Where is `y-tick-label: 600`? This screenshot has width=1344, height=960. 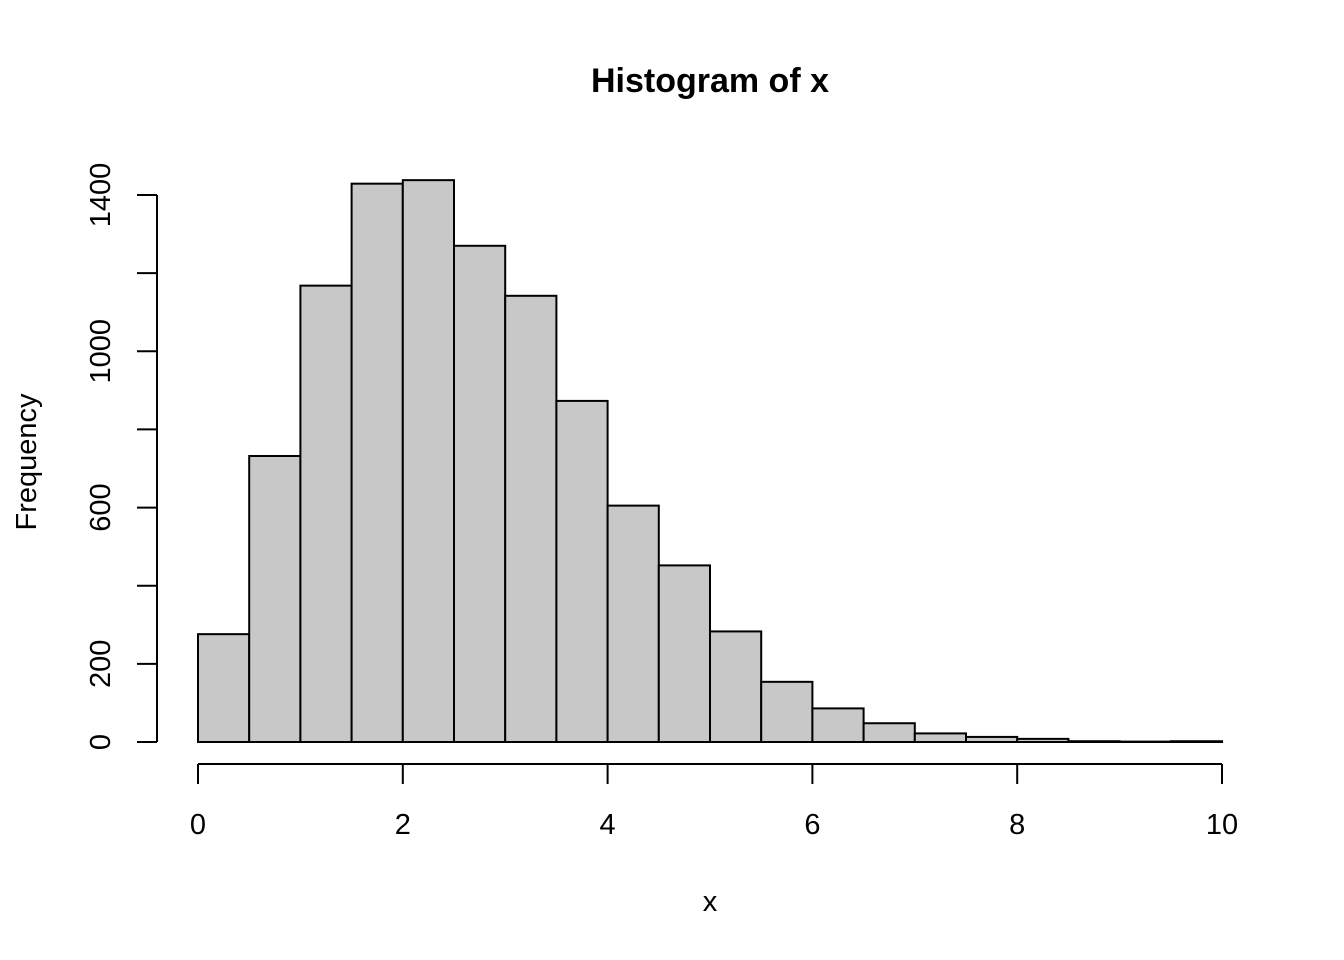
y-tick-label: 600 is located at coordinates (101, 507).